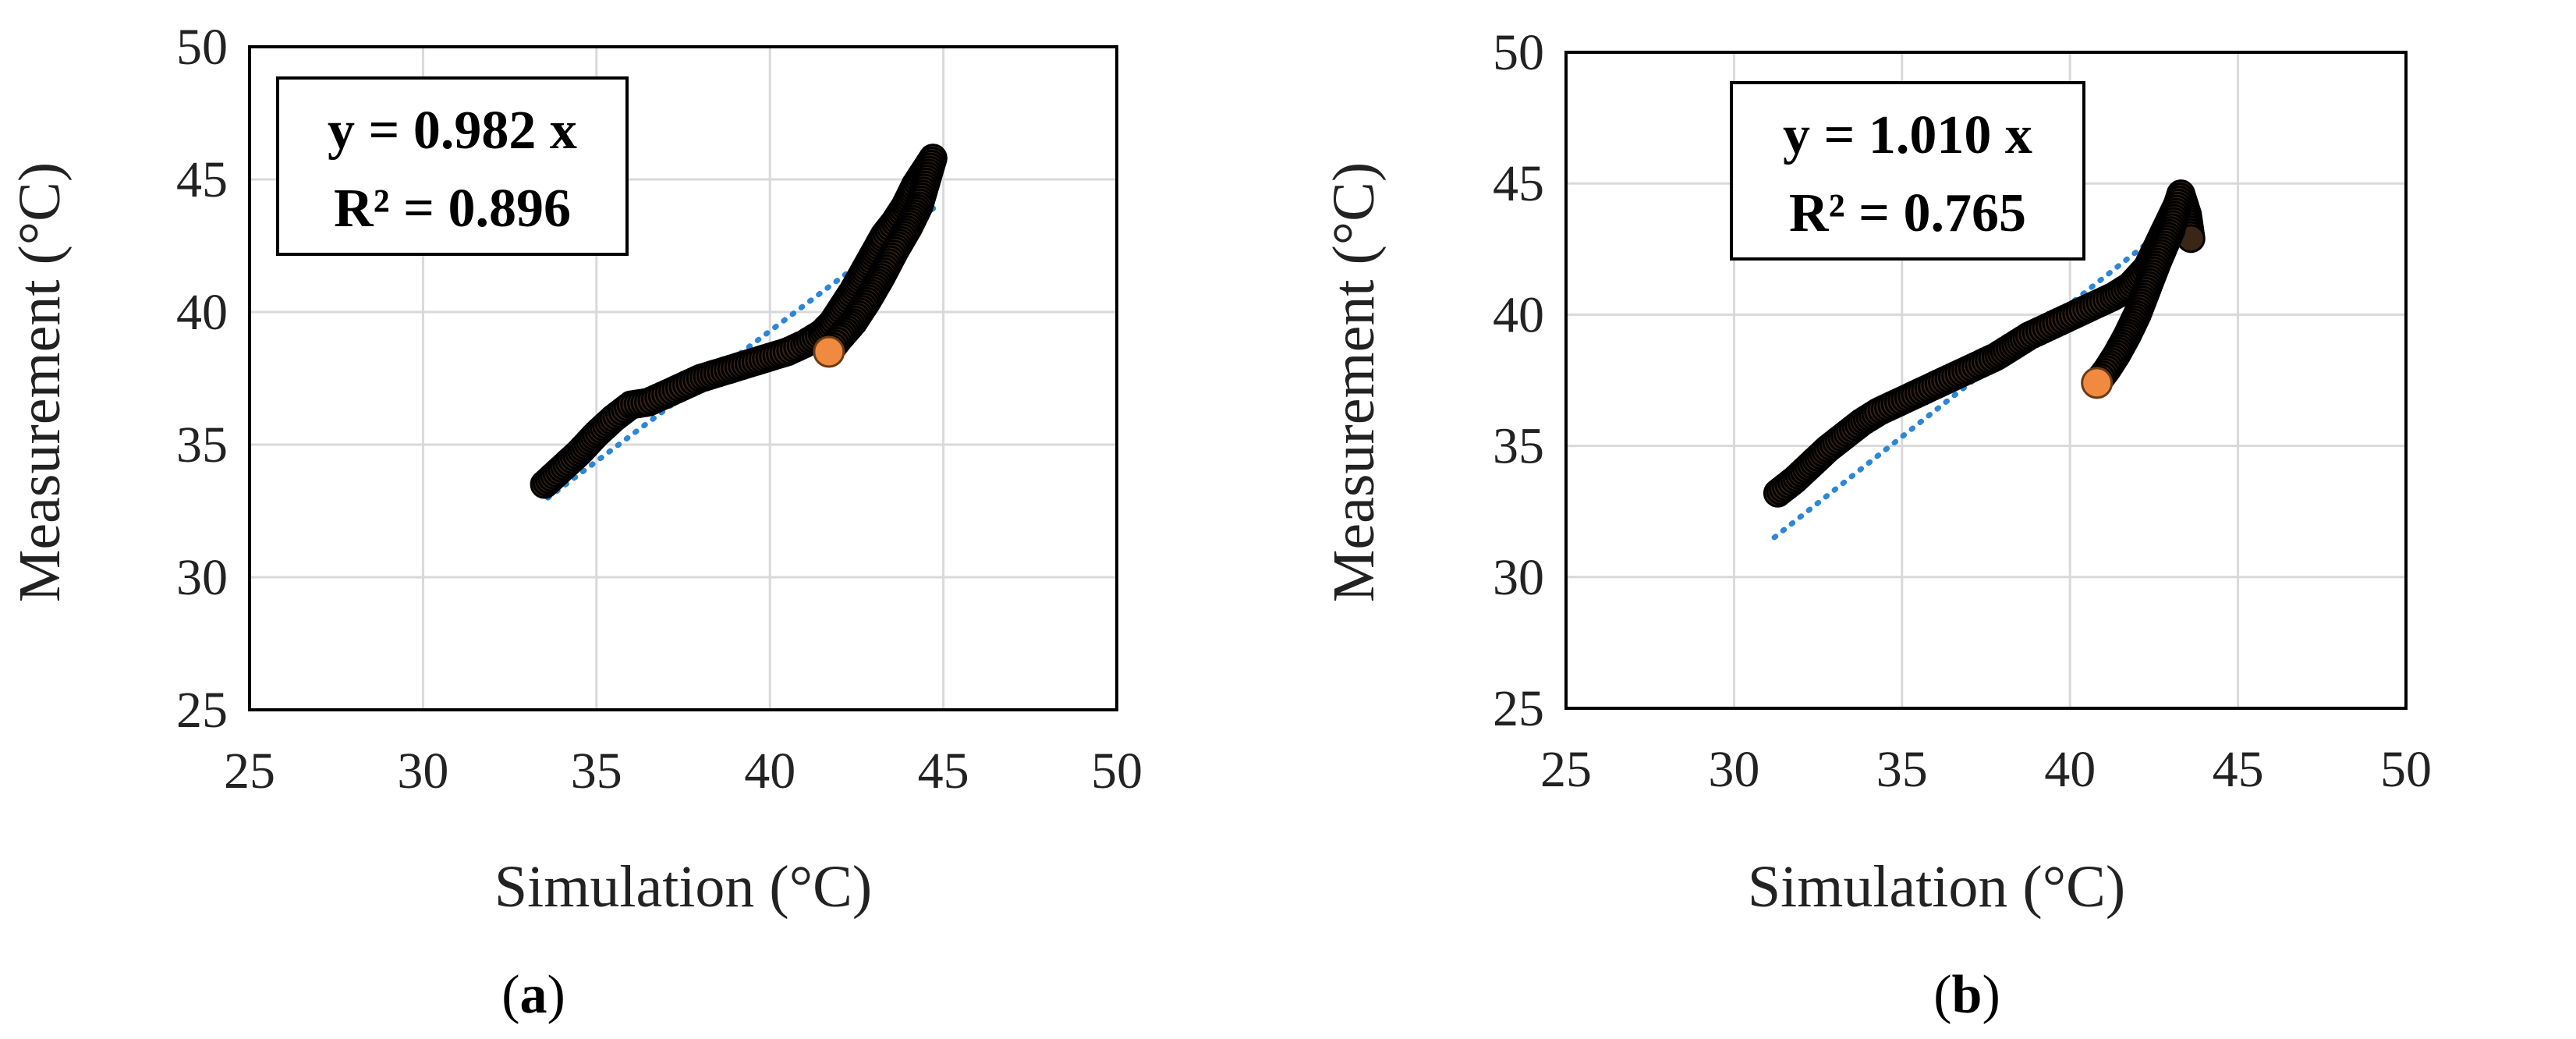 This screenshot has height=1039, width=2576. What do you see at coordinates (1734, 769) in the screenshot?
I see `chart-b-x-tick-label: 30` at bounding box center [1734, 769].